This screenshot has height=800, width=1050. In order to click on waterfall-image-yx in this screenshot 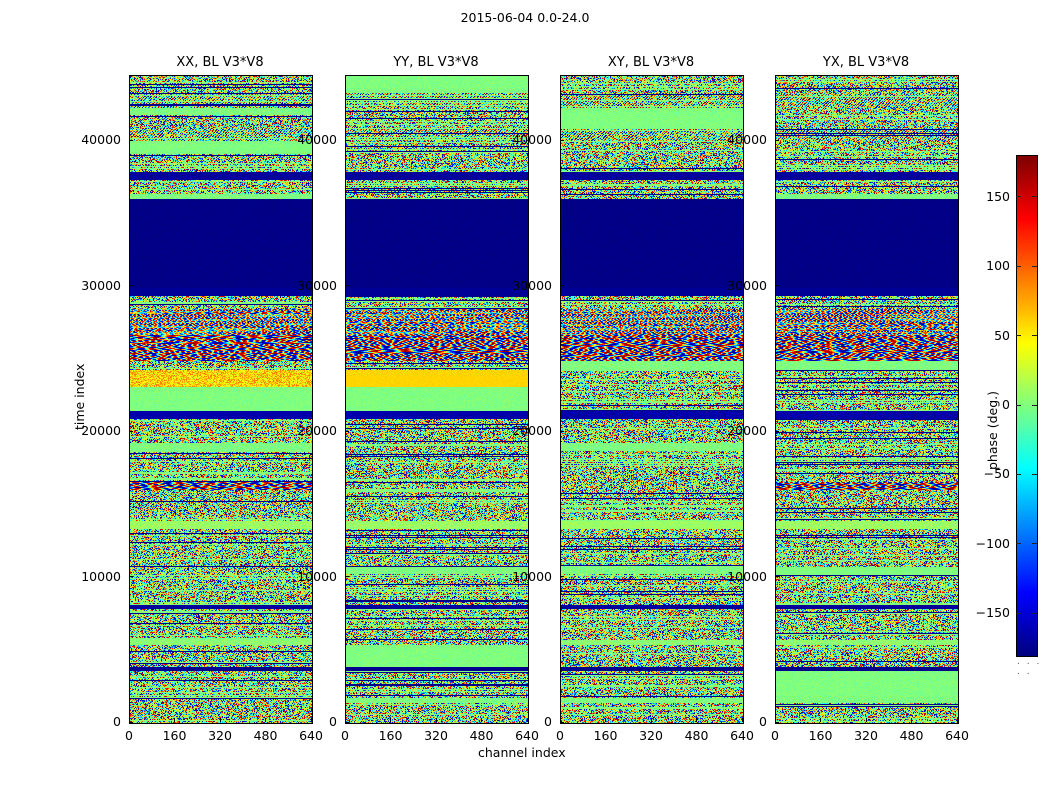, I will do `click(867, 399)`.